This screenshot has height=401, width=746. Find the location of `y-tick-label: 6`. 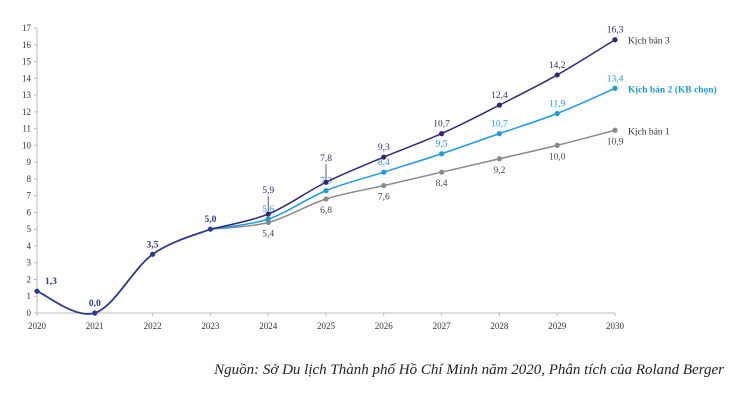

y-tick-label: 6 is located at coordinates (29, 212).